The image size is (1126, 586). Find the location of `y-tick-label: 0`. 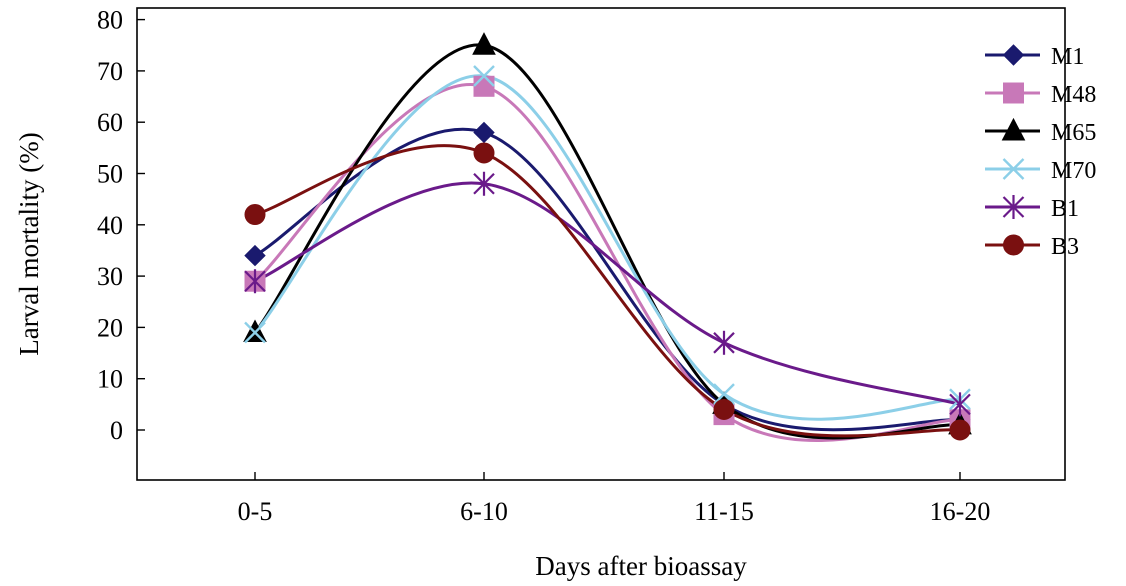

y-tick-label: 0 is located at coordinates (116, 430).